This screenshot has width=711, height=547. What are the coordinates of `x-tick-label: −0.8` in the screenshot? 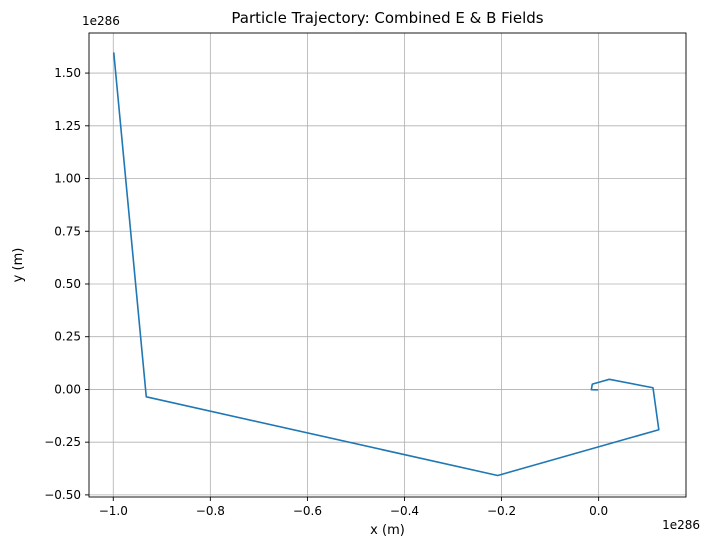 It's located at (210, 511).